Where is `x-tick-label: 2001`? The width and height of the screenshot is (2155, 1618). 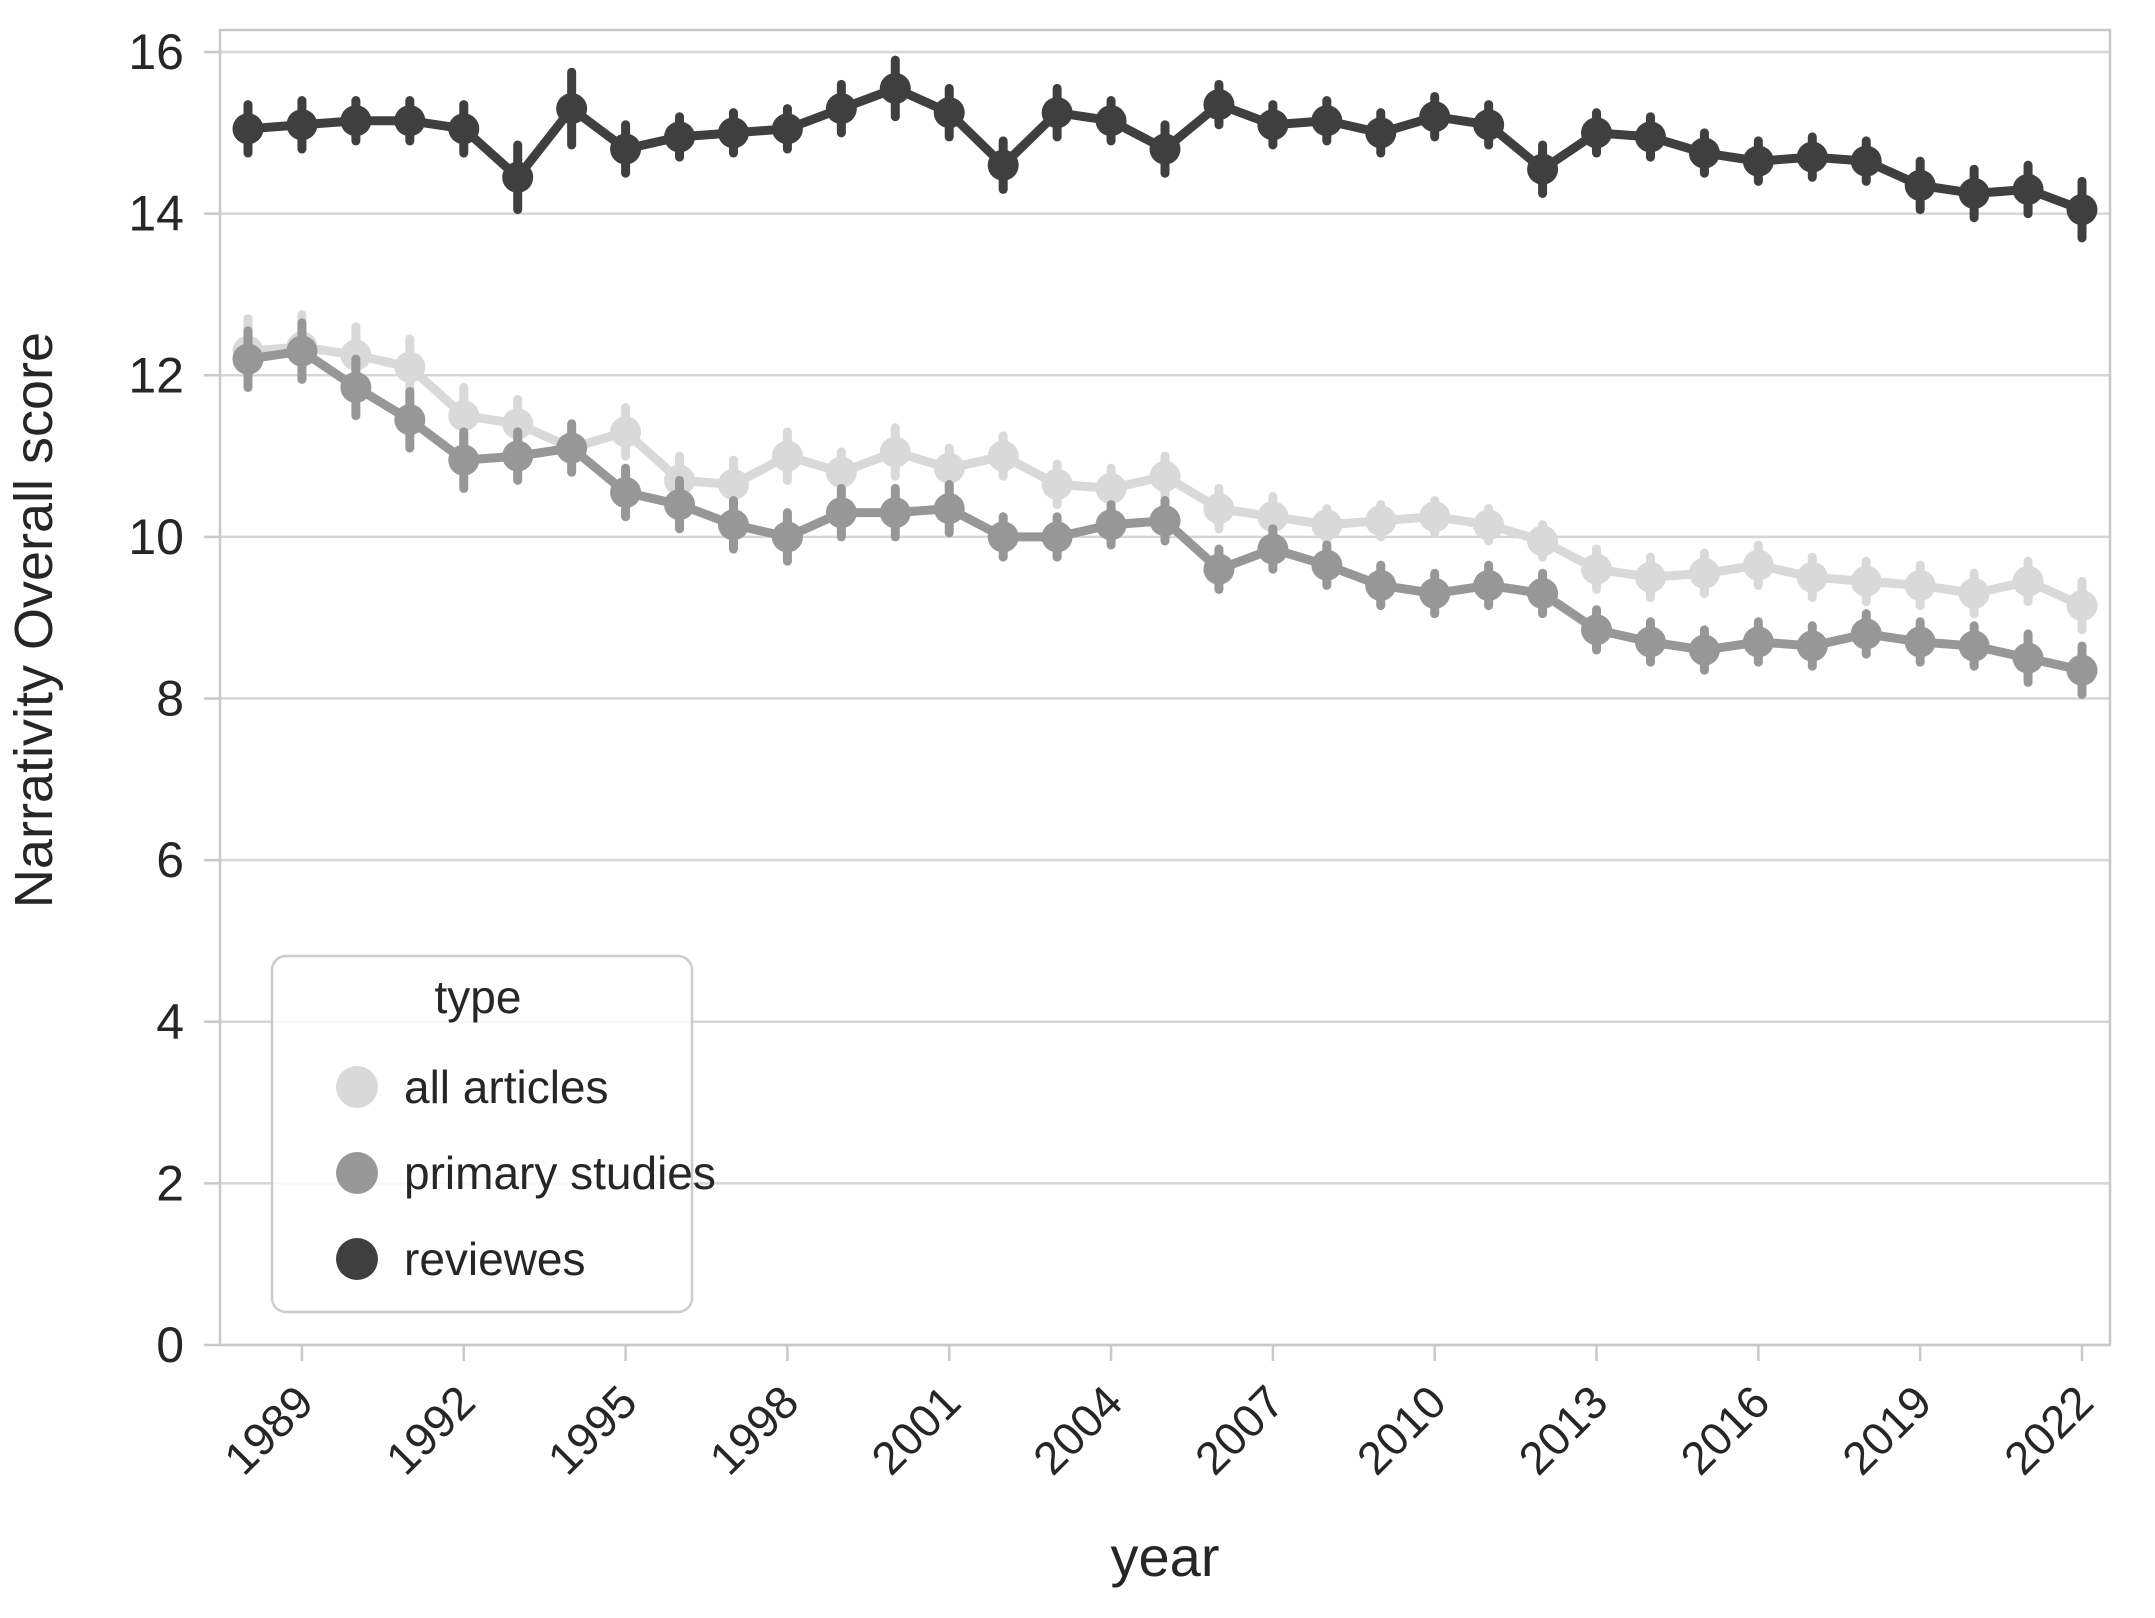
x-tick-label: 2001 is located at coordinates (915, 1429).